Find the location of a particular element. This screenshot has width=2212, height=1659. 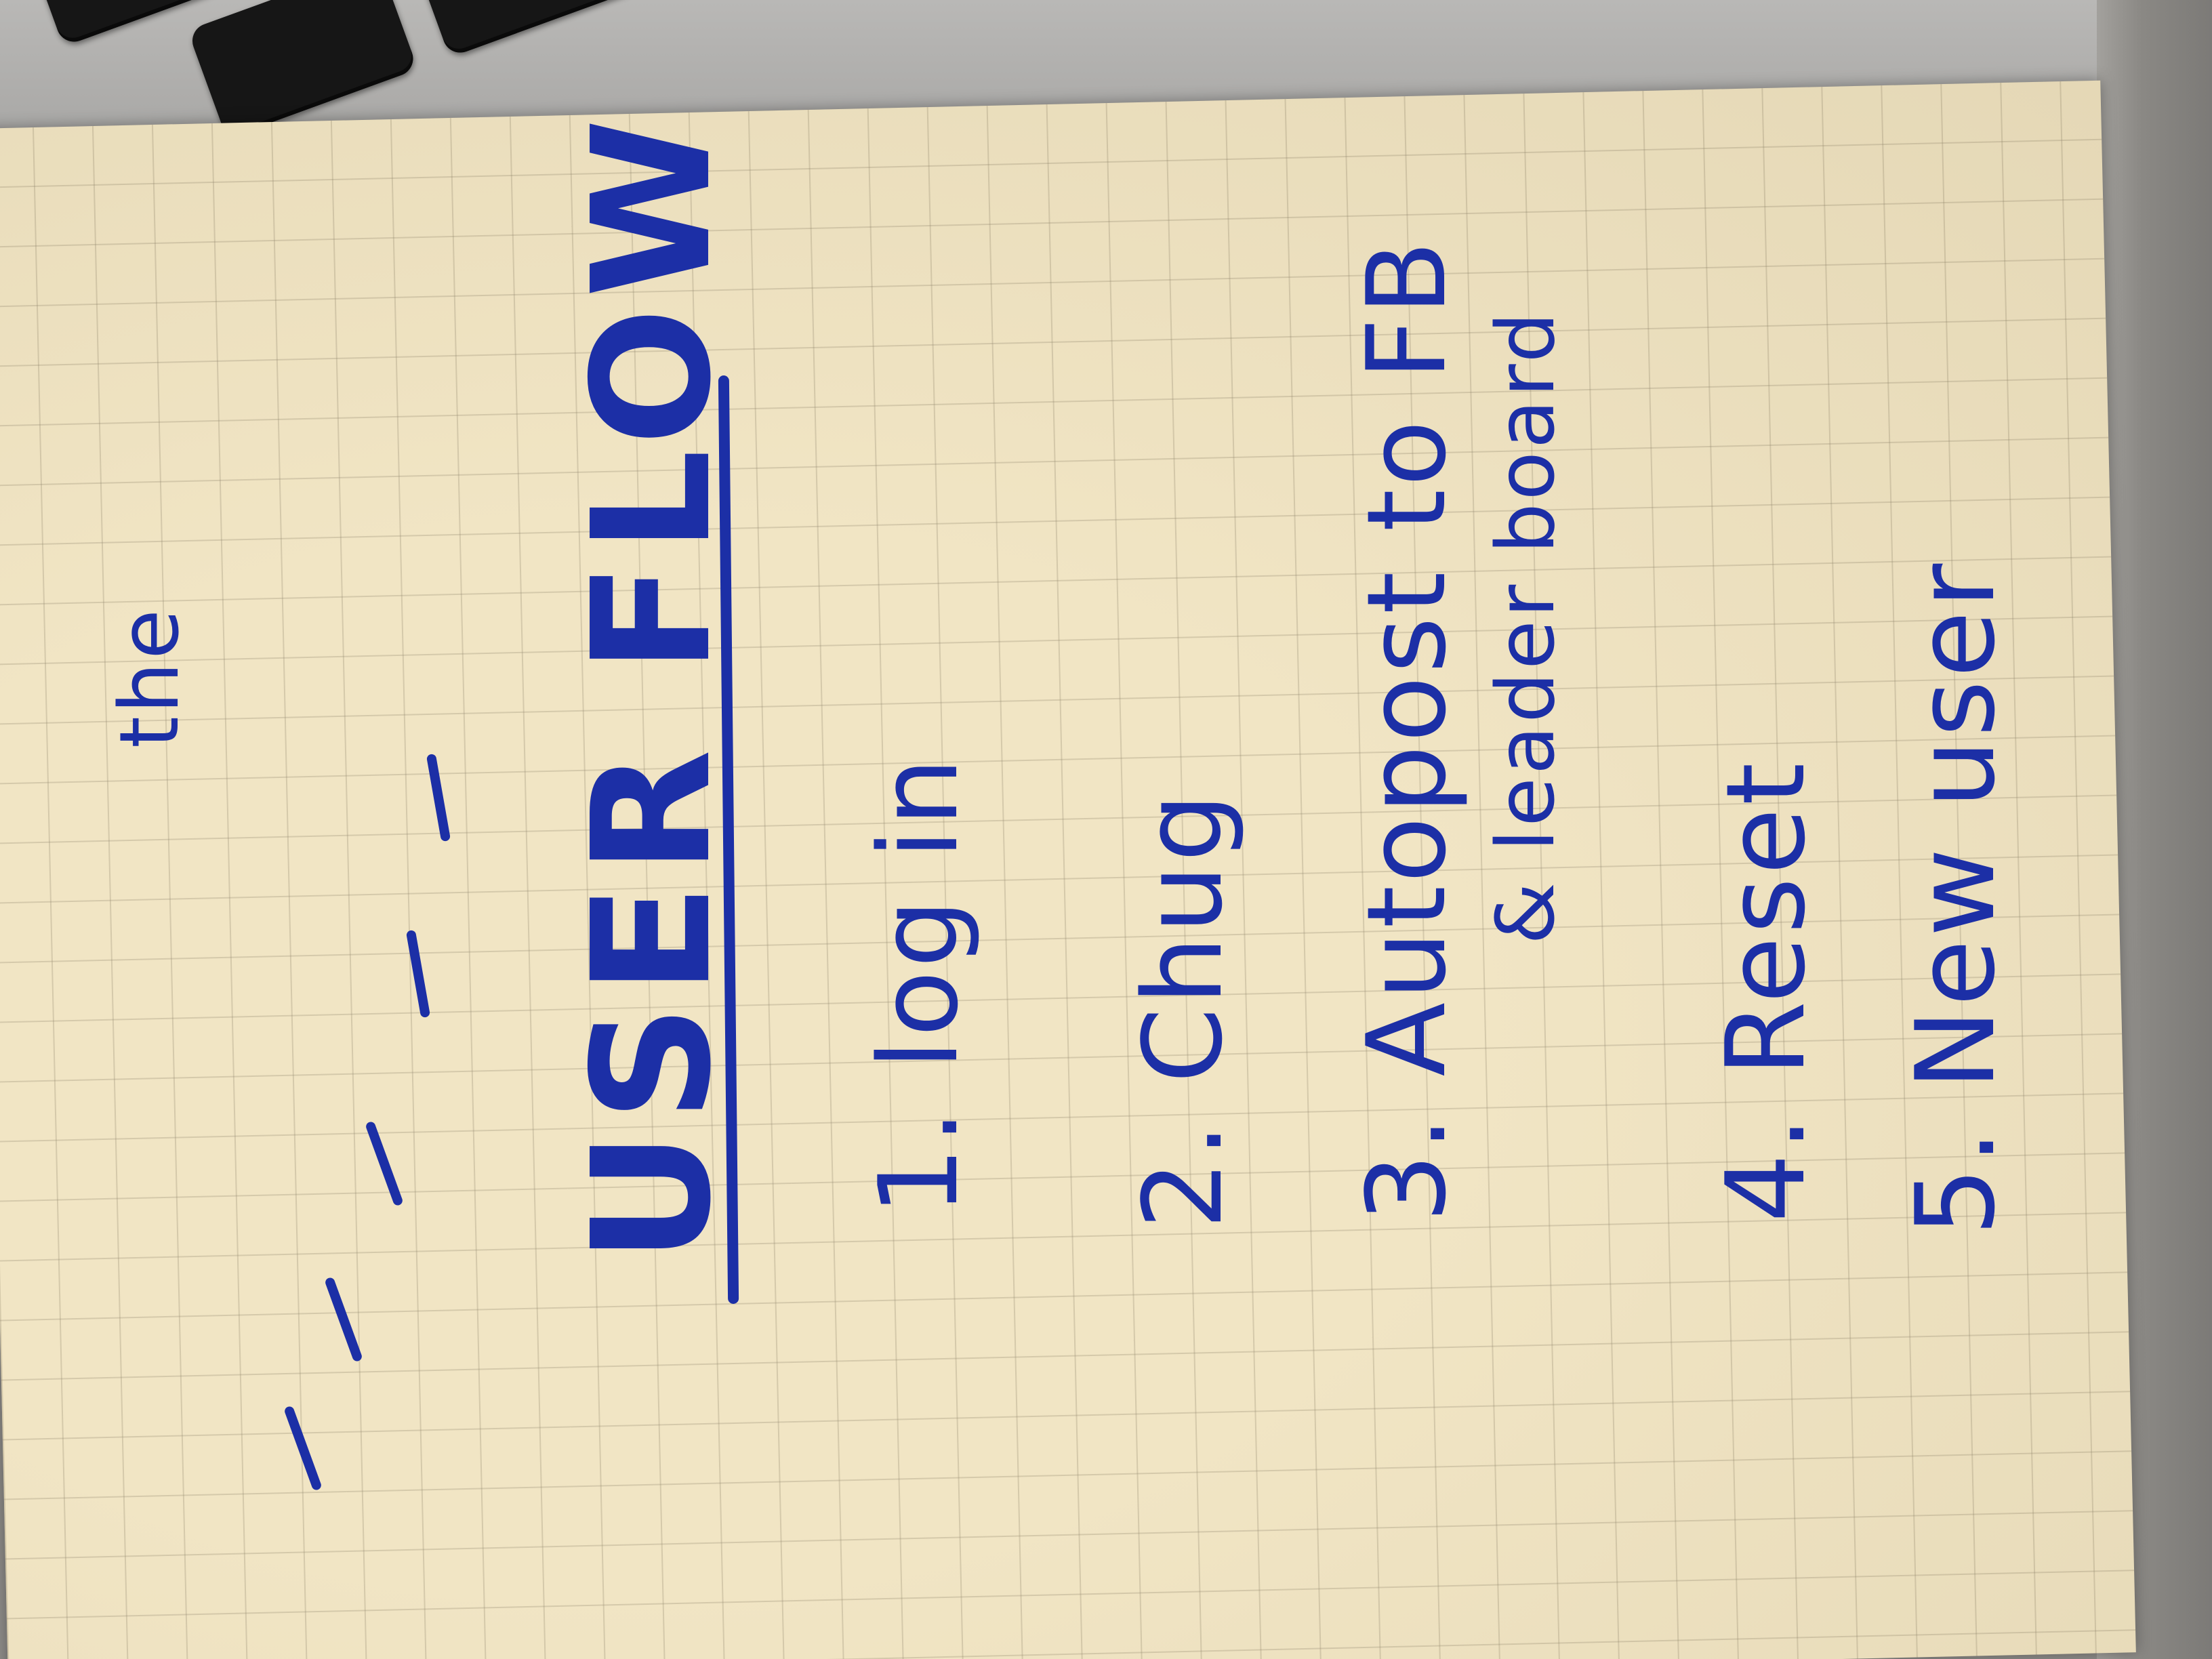

step-3: 3. Autopost to FB is located at coordinates (1407, 730).